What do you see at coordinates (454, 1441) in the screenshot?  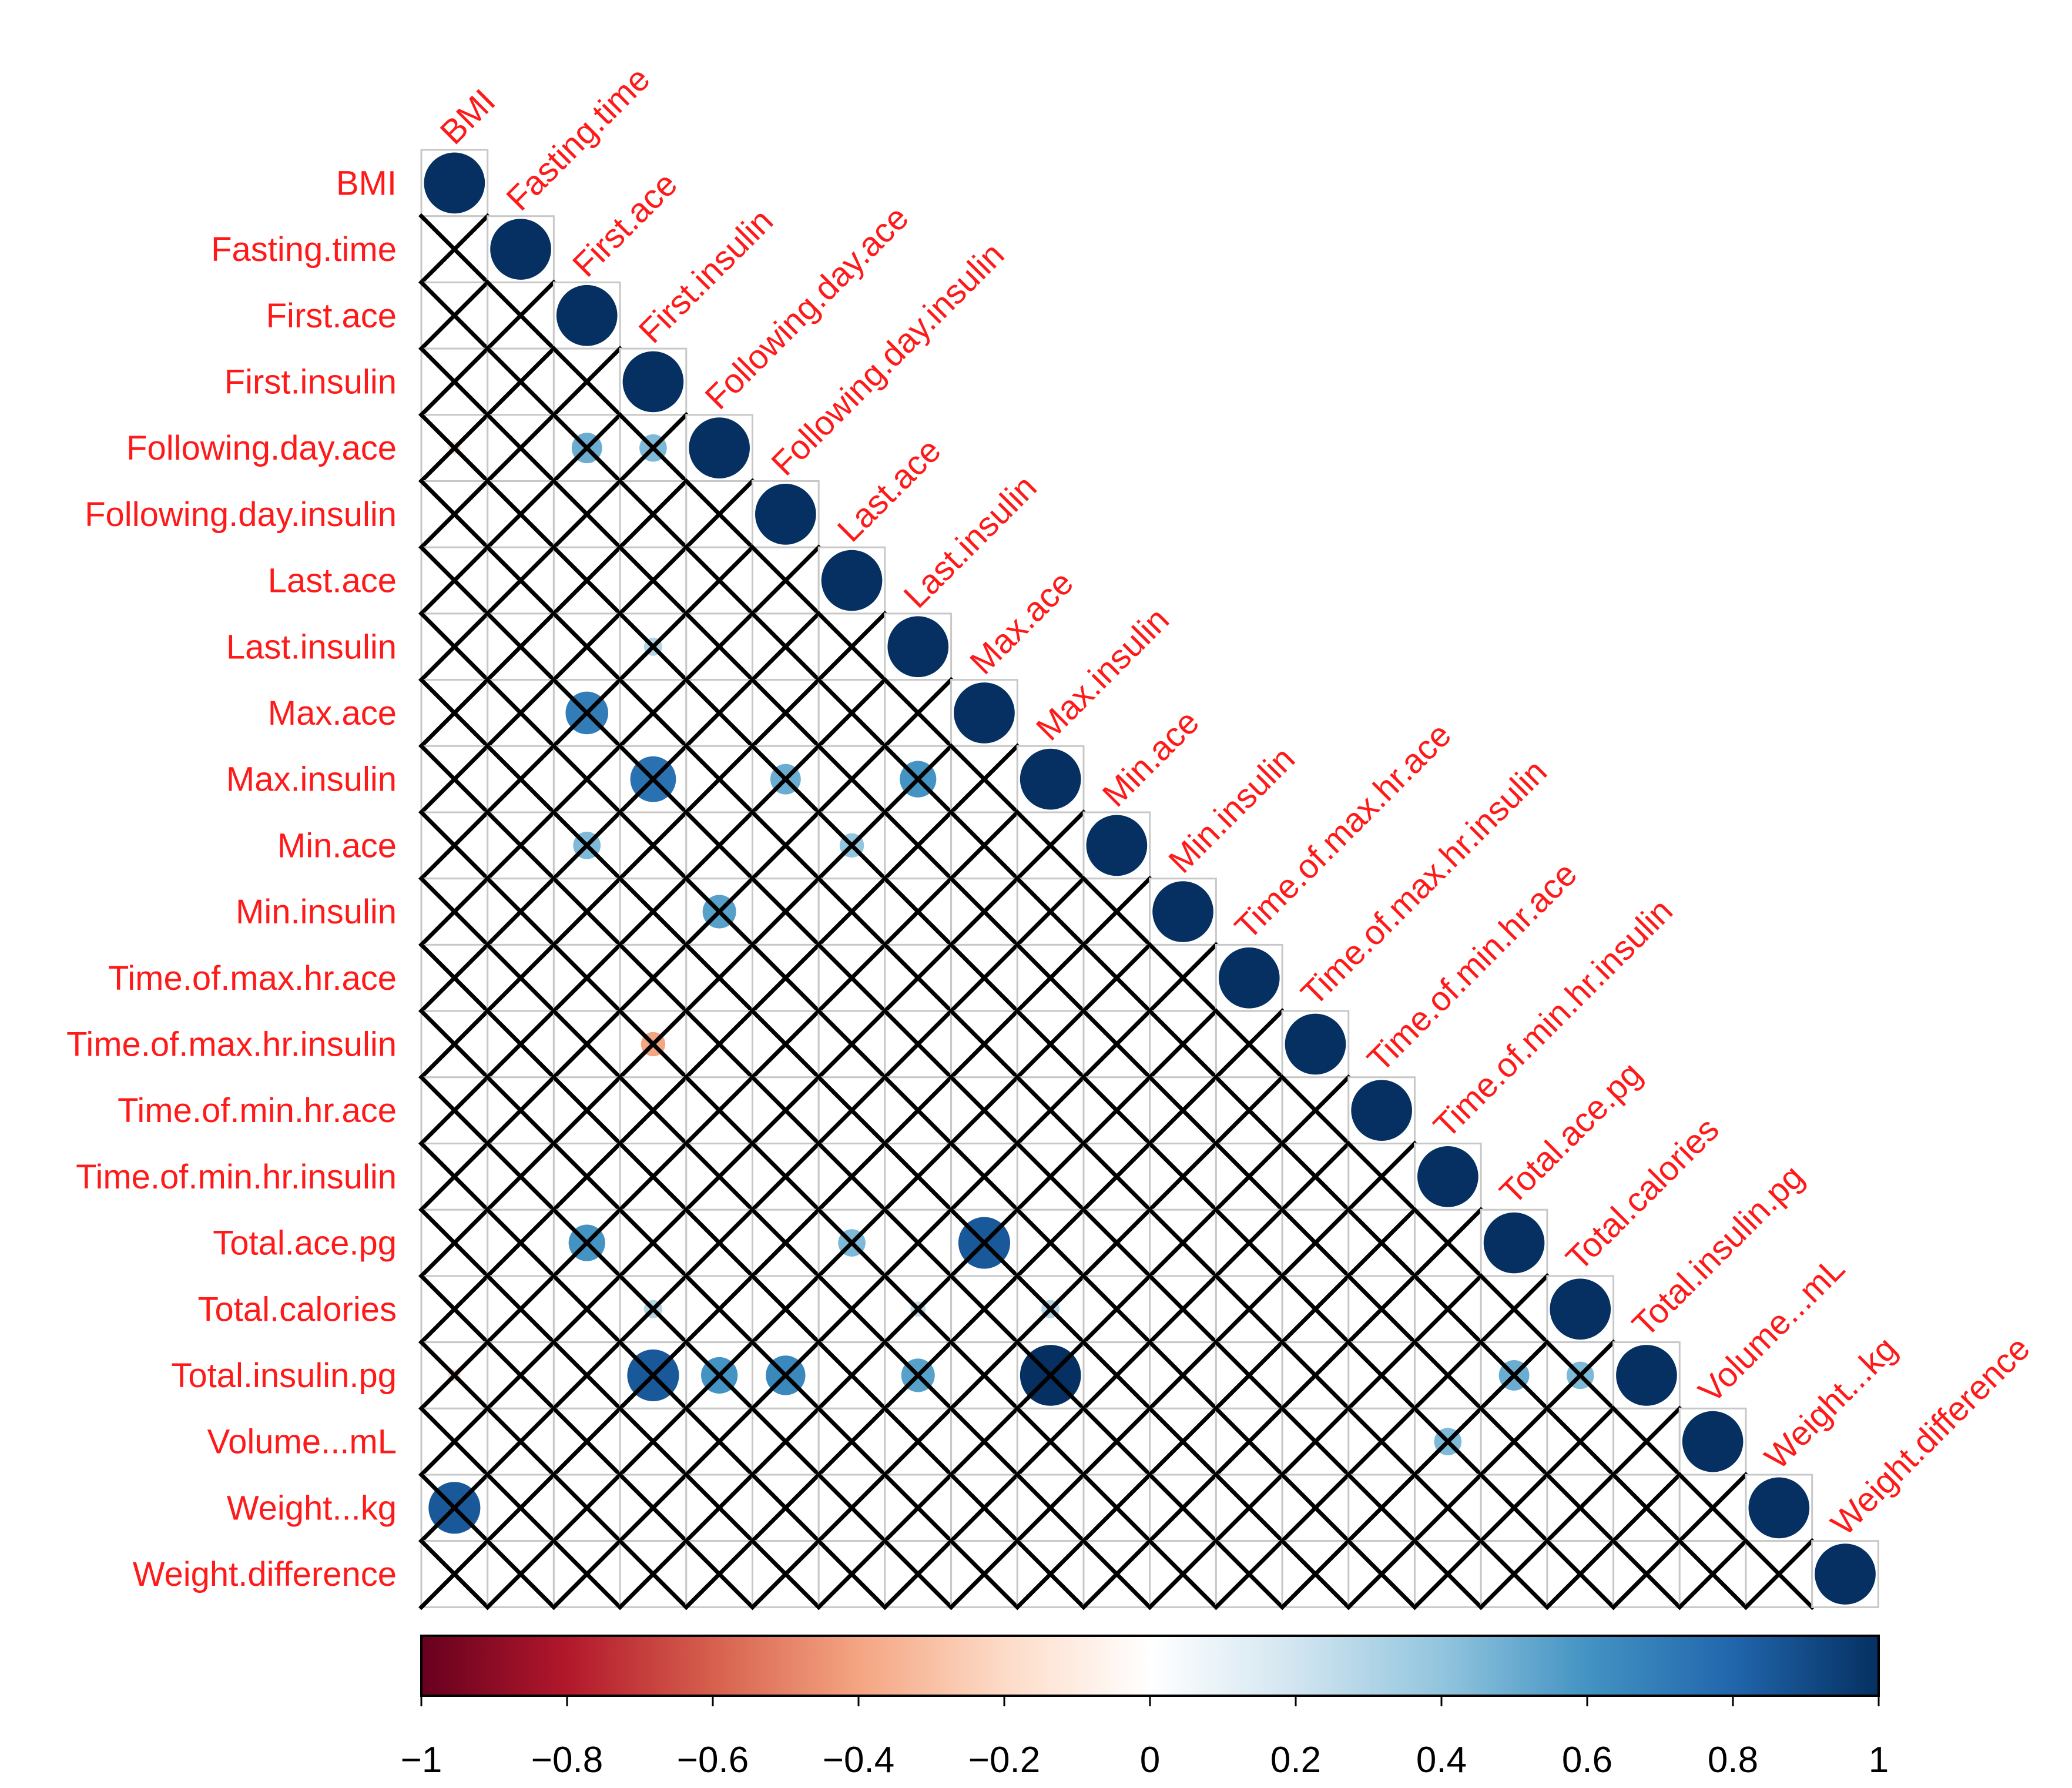 I see `cell-Volume...mL-BMI` at bounding box center [454, 1441].